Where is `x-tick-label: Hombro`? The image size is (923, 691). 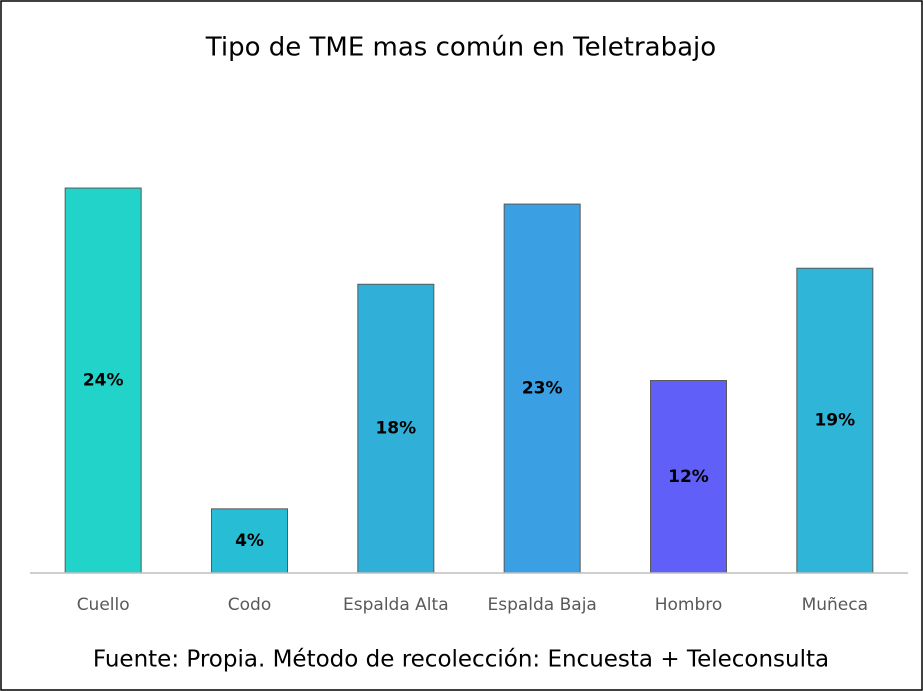
x-tick-label: Hombro is located at coordinates (689, 605).